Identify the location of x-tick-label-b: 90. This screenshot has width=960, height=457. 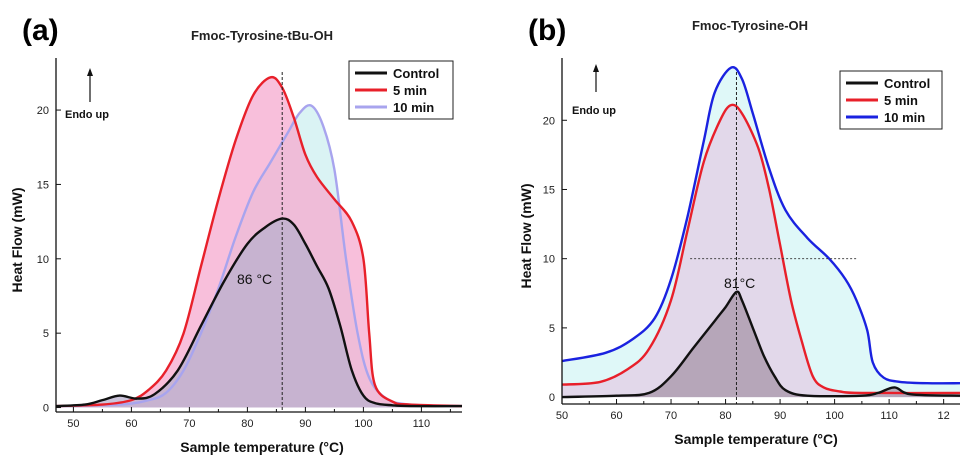
(780, 416).